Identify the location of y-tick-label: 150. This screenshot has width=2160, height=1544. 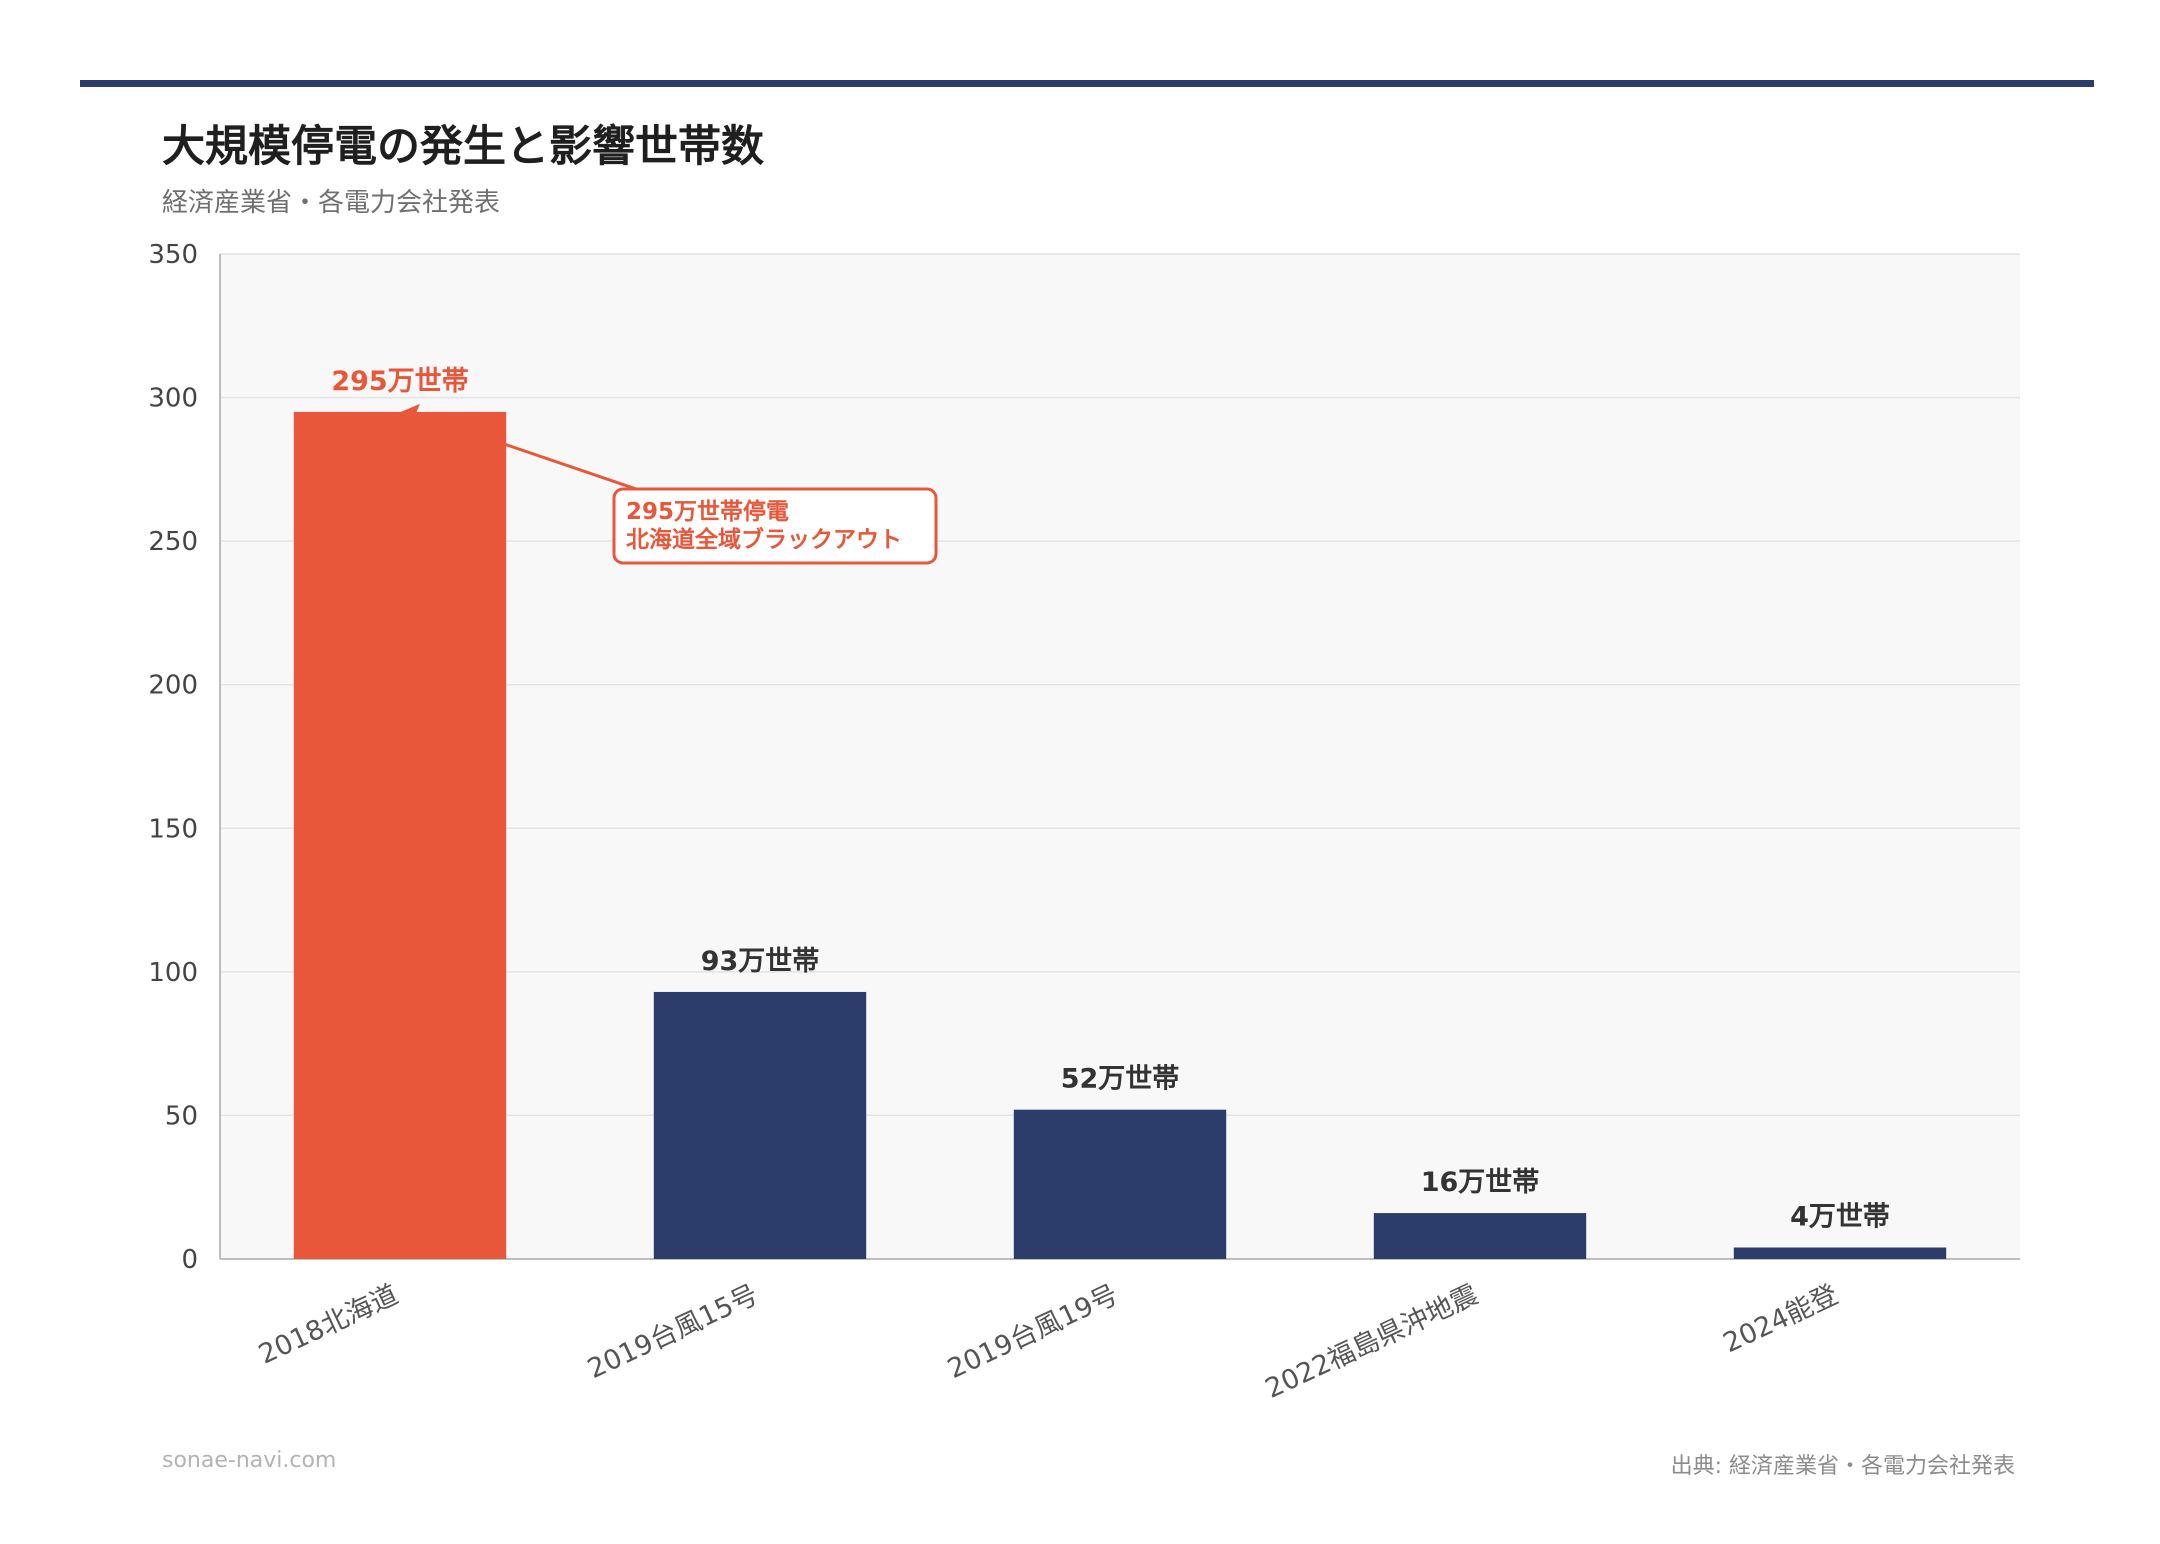
(173, 829).